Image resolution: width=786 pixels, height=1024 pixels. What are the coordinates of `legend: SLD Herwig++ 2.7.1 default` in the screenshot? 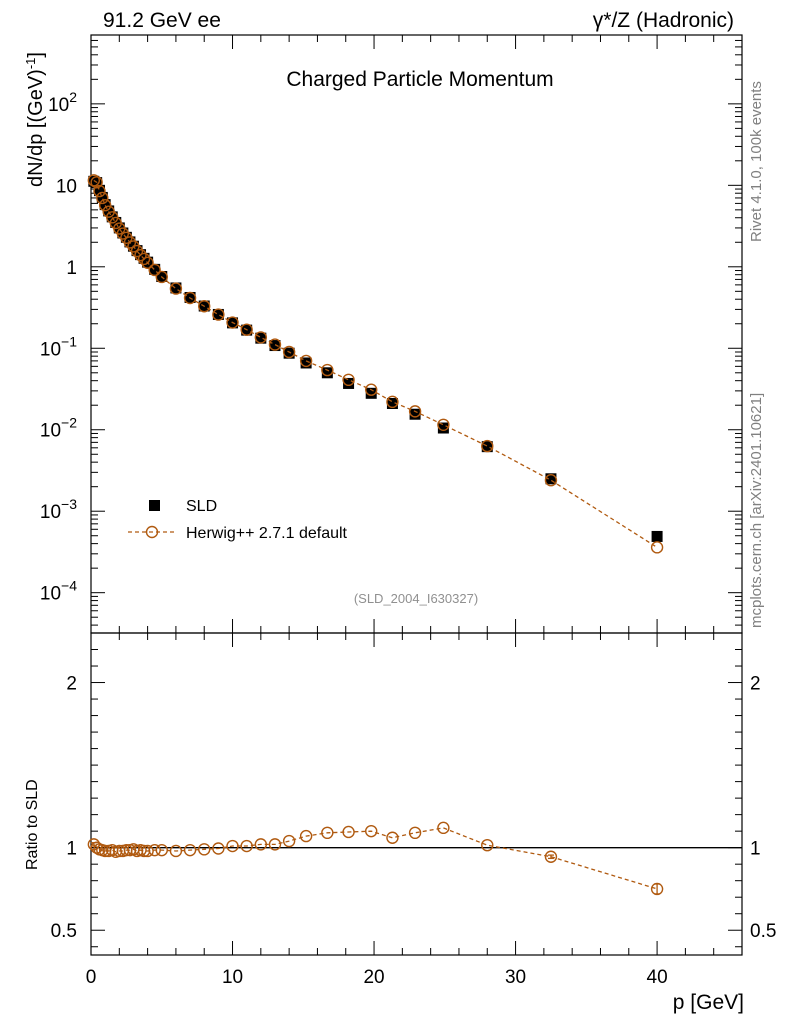 It's located at (238, 520).